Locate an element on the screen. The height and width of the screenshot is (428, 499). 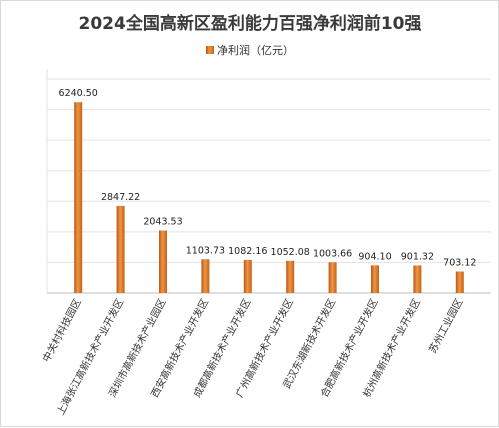
data-label-9: 901.32 is located at coordinates (417, 256).